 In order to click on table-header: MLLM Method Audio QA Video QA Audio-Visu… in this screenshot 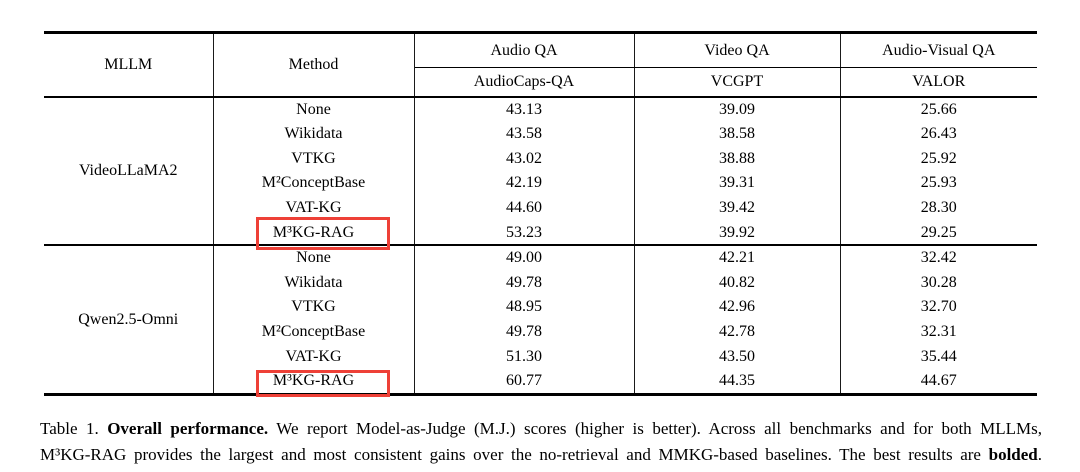, I will do `click(540, 64)`.